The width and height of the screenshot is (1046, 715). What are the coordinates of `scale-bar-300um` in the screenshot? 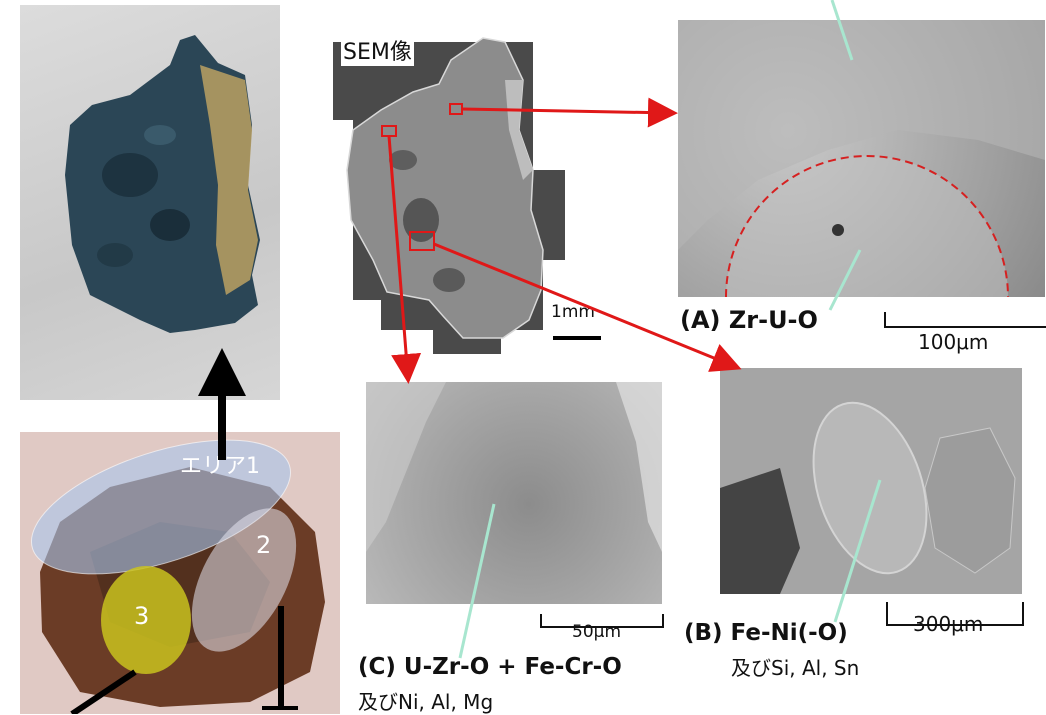 It's located at (955, 614).